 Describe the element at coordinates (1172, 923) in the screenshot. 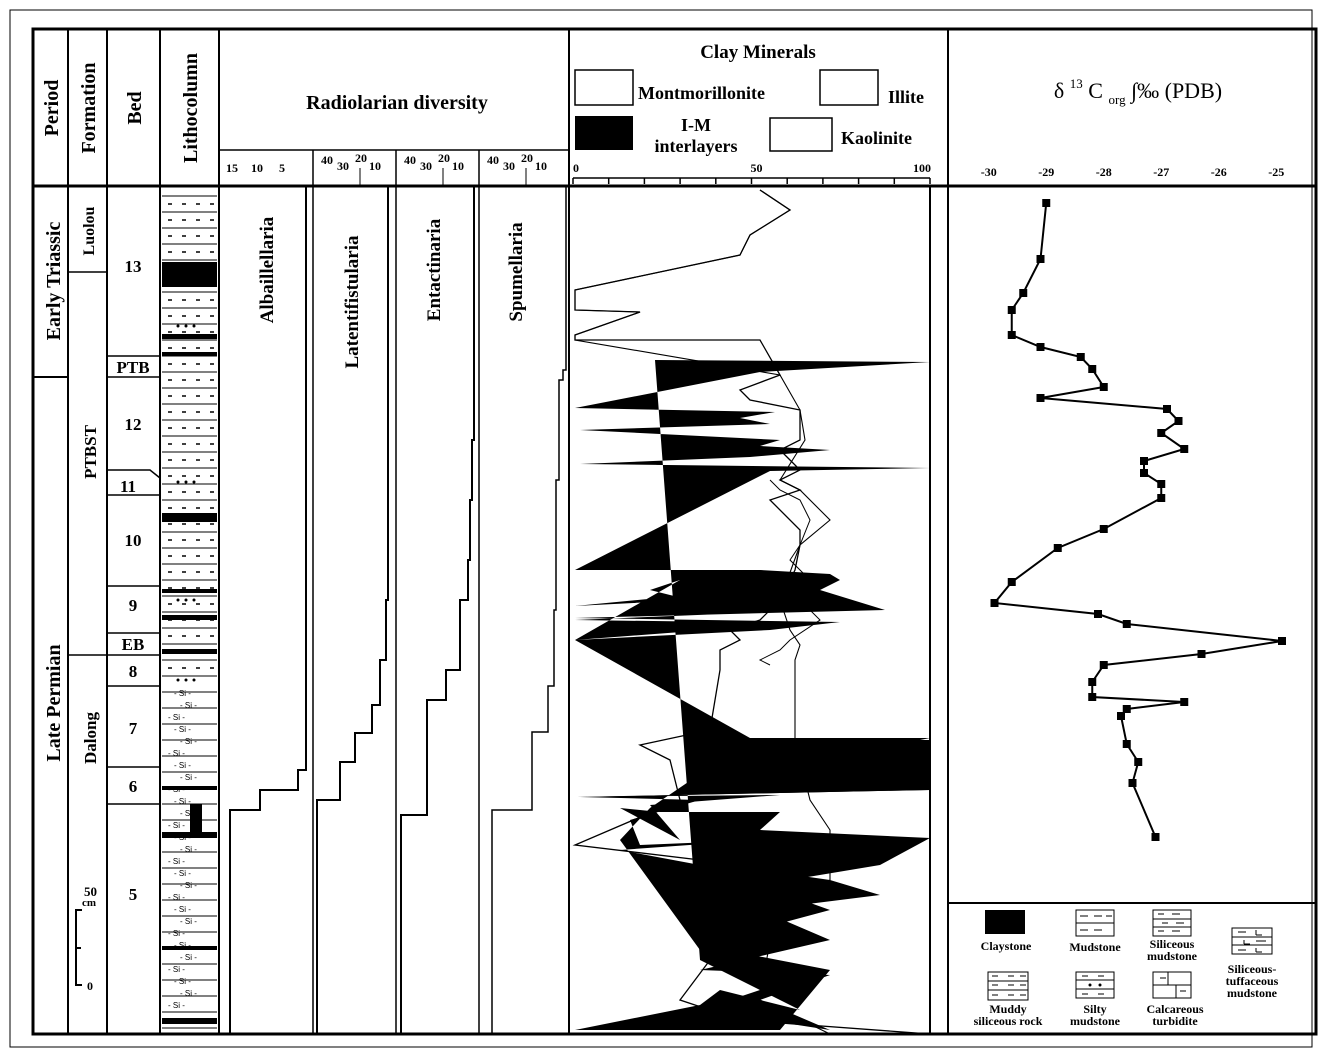

I see `legend-swatch-siliceous-mudstone` at that location.